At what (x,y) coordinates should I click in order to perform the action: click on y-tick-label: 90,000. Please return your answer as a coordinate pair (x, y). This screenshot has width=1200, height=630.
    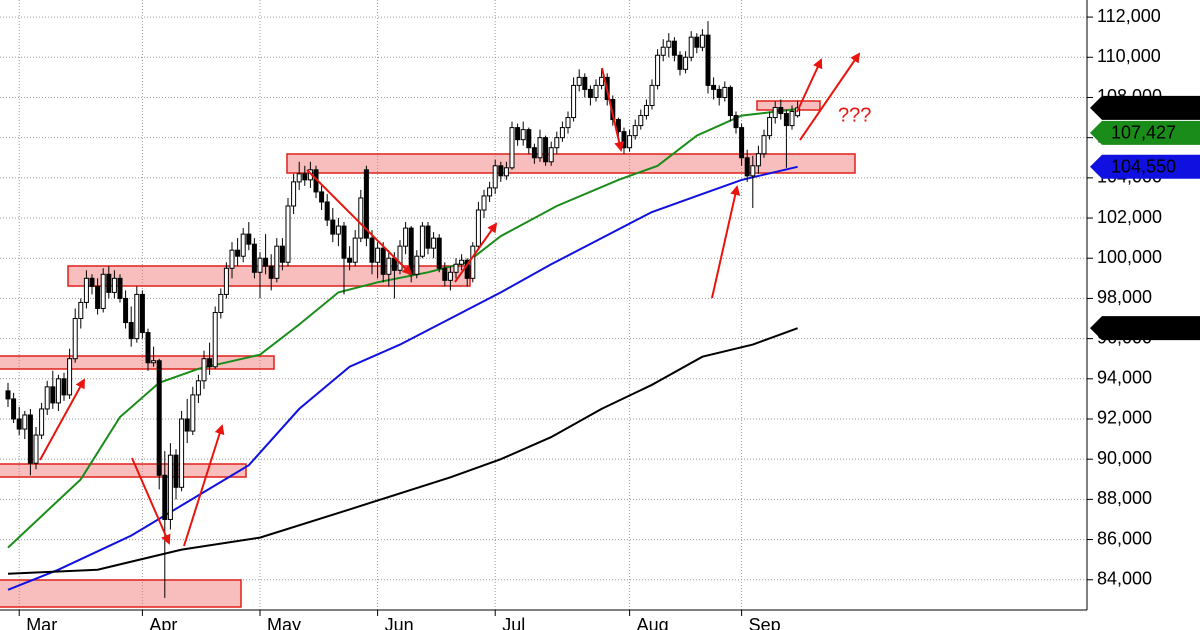
    Looking at the image, I should click on (1124, 458).